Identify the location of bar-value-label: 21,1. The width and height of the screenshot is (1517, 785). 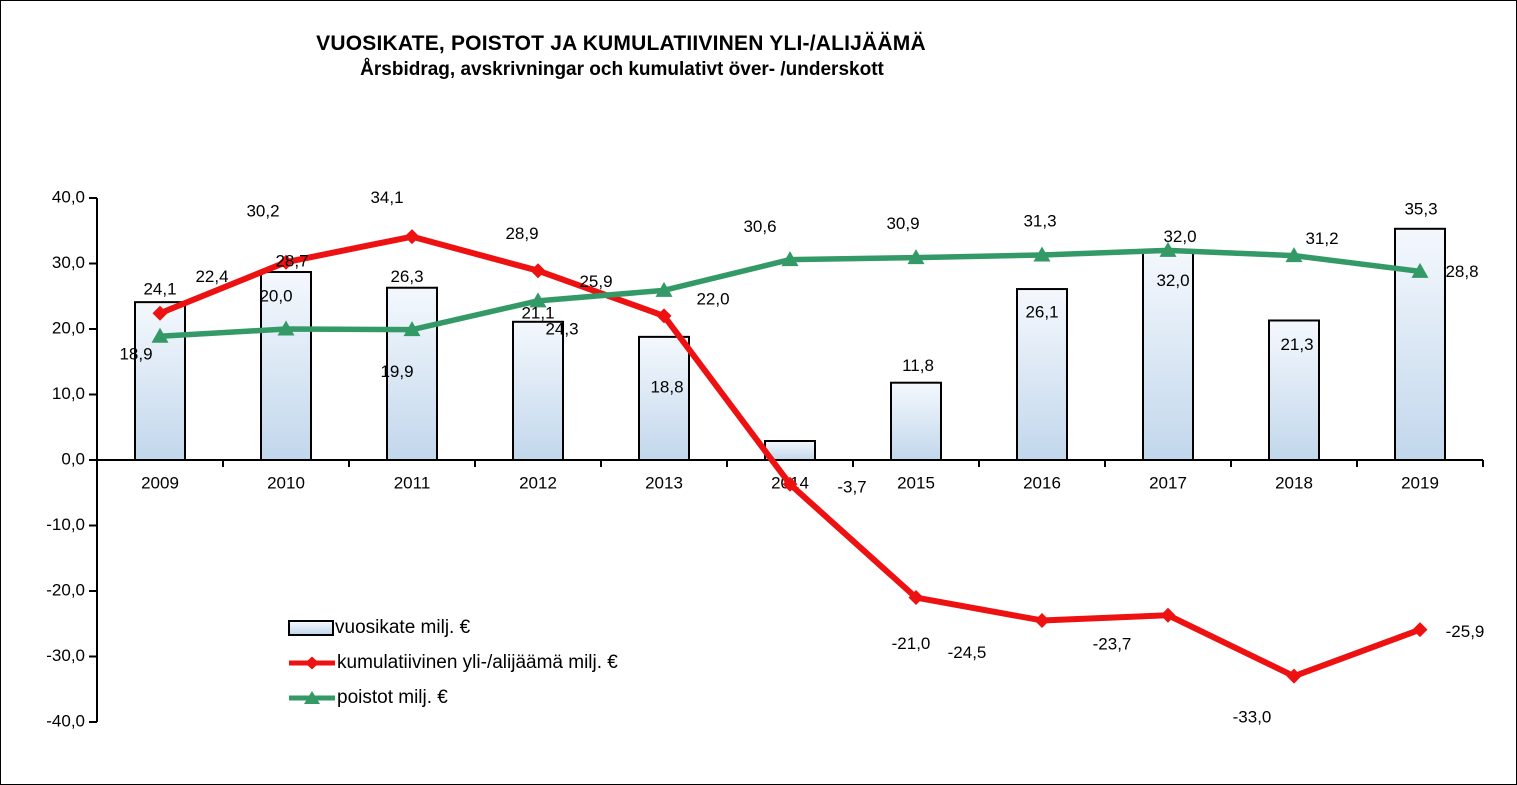
(537, 312).